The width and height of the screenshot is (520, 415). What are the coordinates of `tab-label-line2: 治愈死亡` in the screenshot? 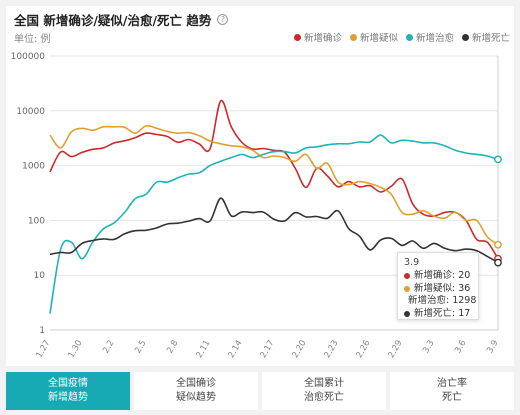 It's located at (324, 397).